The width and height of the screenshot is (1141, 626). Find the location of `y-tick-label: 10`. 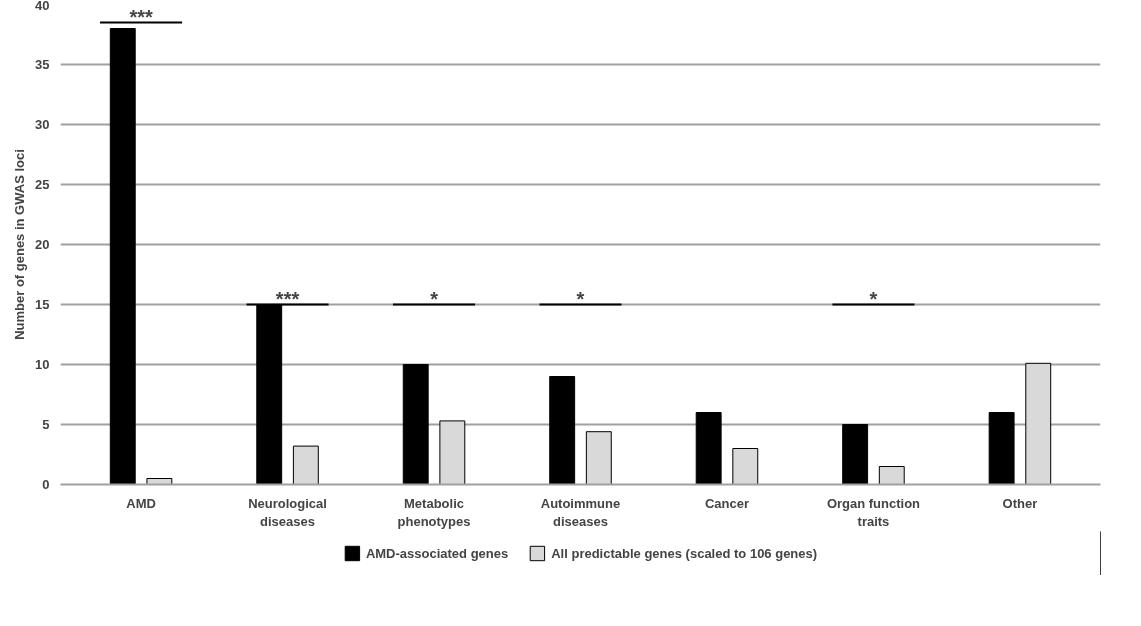

y-tick-label: 10 is located at coordinates (42, 364).